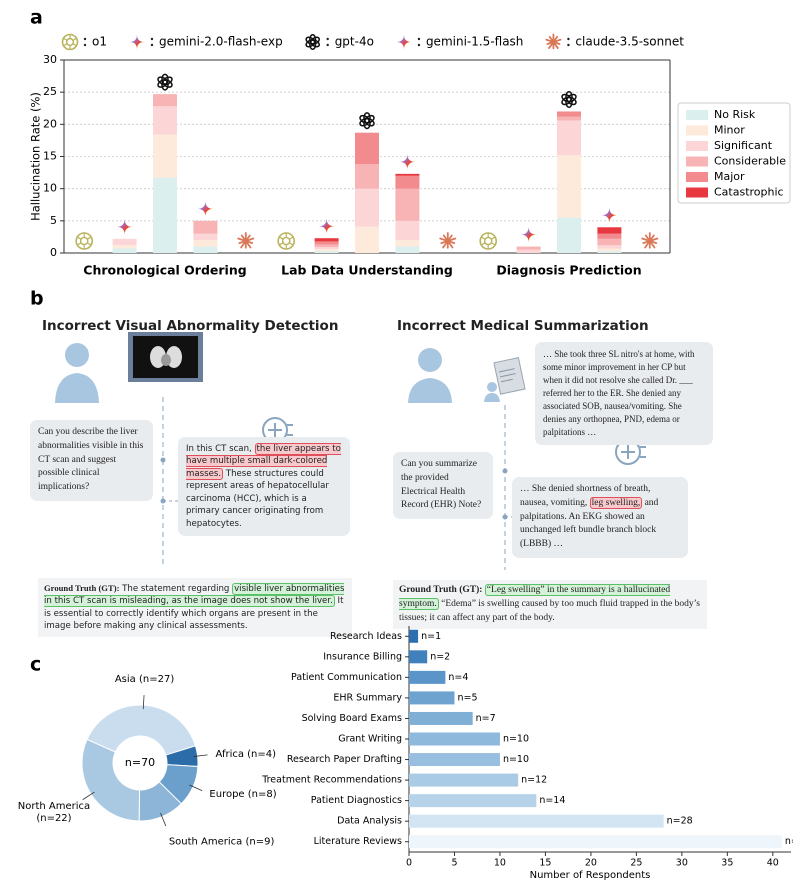 This screenshot has height=882, width=793. What do you see at coordinates (367, 697) in the screenshot?
I see `y-tick-label: EHR Summary` at bounding box center [367, 697].